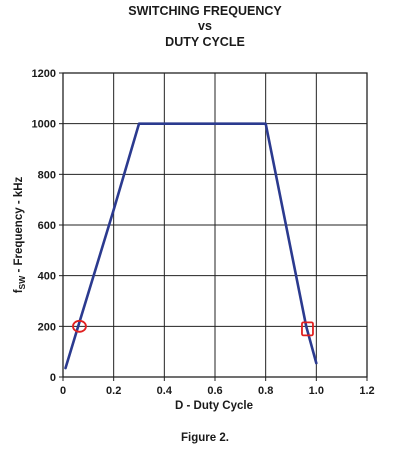 This screenshot has height=450, width=406. I want to click on title-line-2: vs, so click(205, 26).